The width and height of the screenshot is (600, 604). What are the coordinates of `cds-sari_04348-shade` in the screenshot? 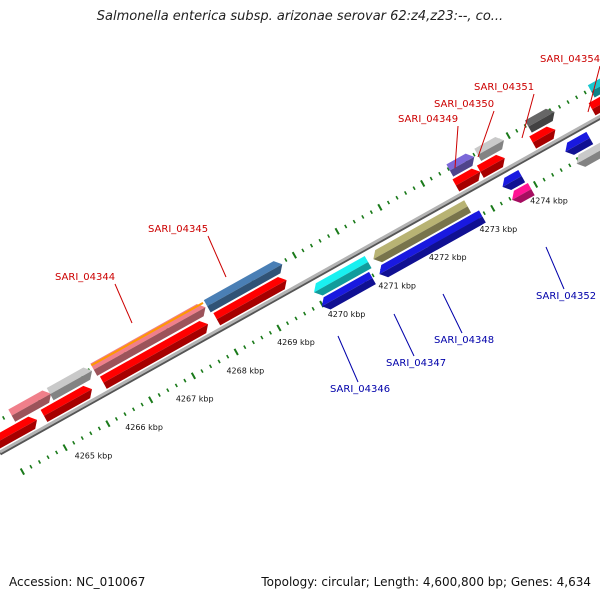 It's located at (432, 247).